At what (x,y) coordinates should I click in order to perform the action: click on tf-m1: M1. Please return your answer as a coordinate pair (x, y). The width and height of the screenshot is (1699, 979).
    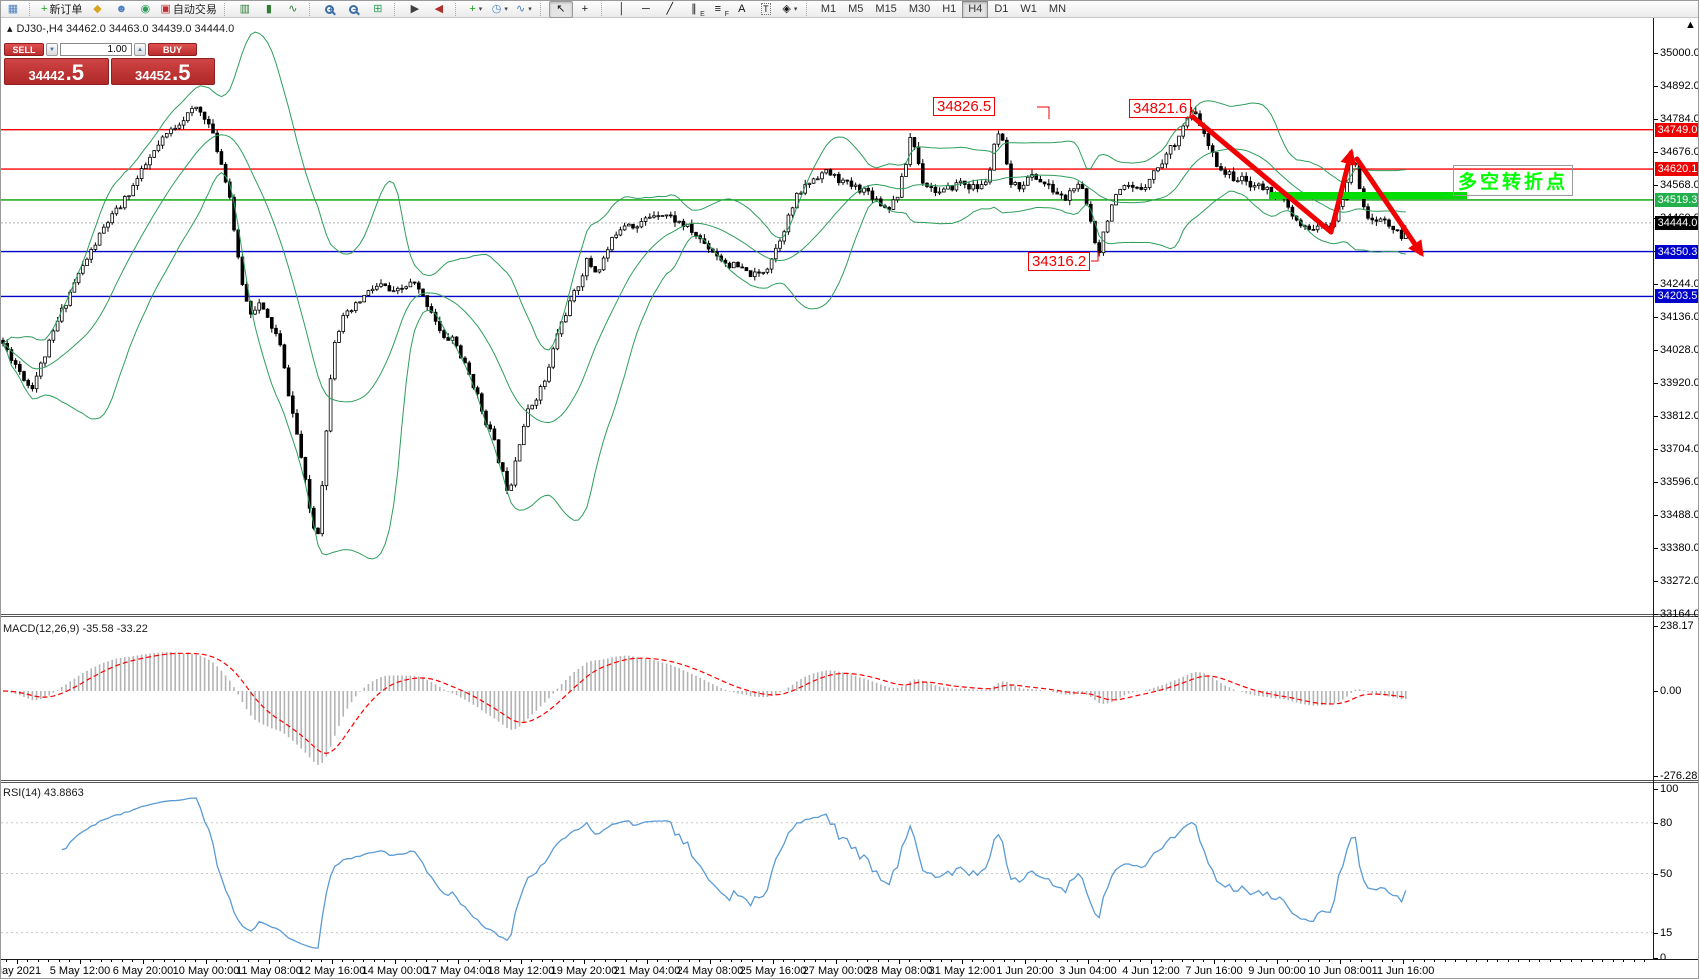
    Looking at the image, I should click on (828, 9).